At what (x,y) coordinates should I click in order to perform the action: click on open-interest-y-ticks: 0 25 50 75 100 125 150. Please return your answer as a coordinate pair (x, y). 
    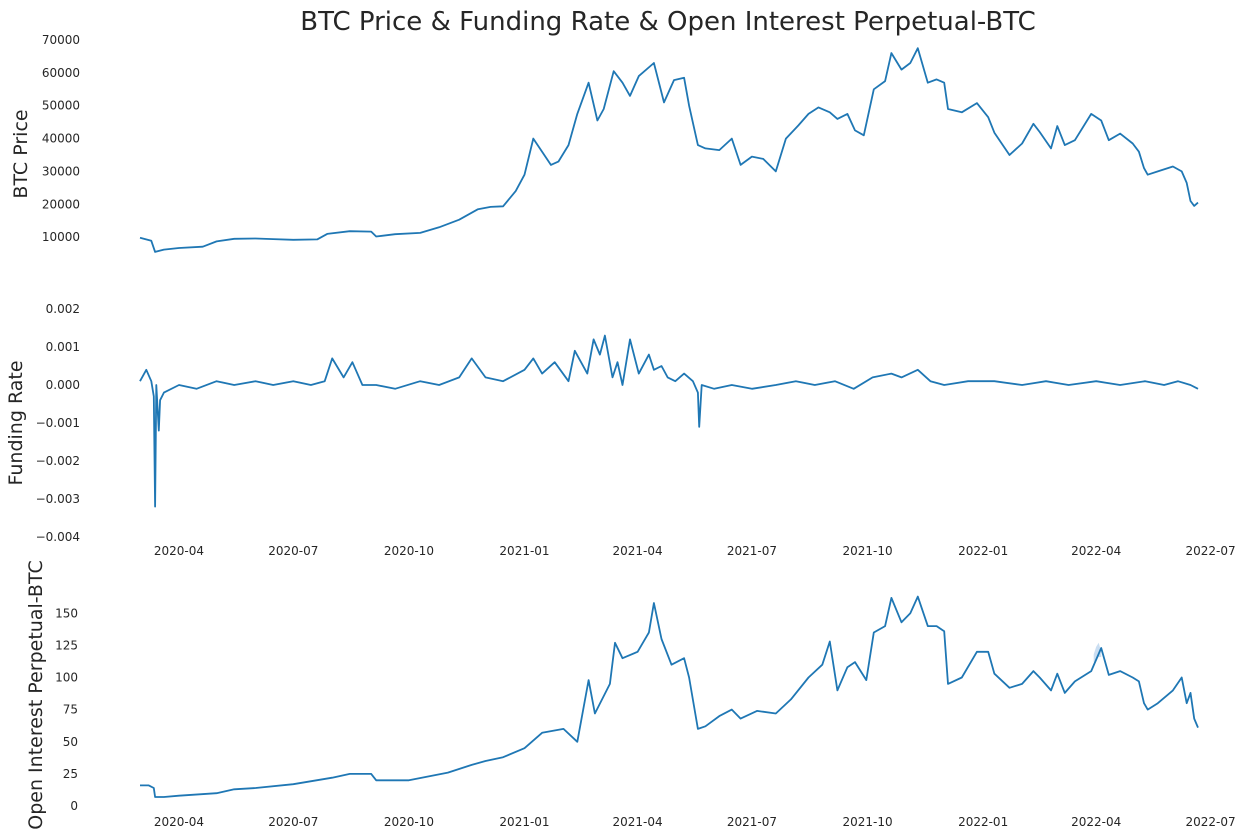
    Looking at the image, I should click on (66, 709).